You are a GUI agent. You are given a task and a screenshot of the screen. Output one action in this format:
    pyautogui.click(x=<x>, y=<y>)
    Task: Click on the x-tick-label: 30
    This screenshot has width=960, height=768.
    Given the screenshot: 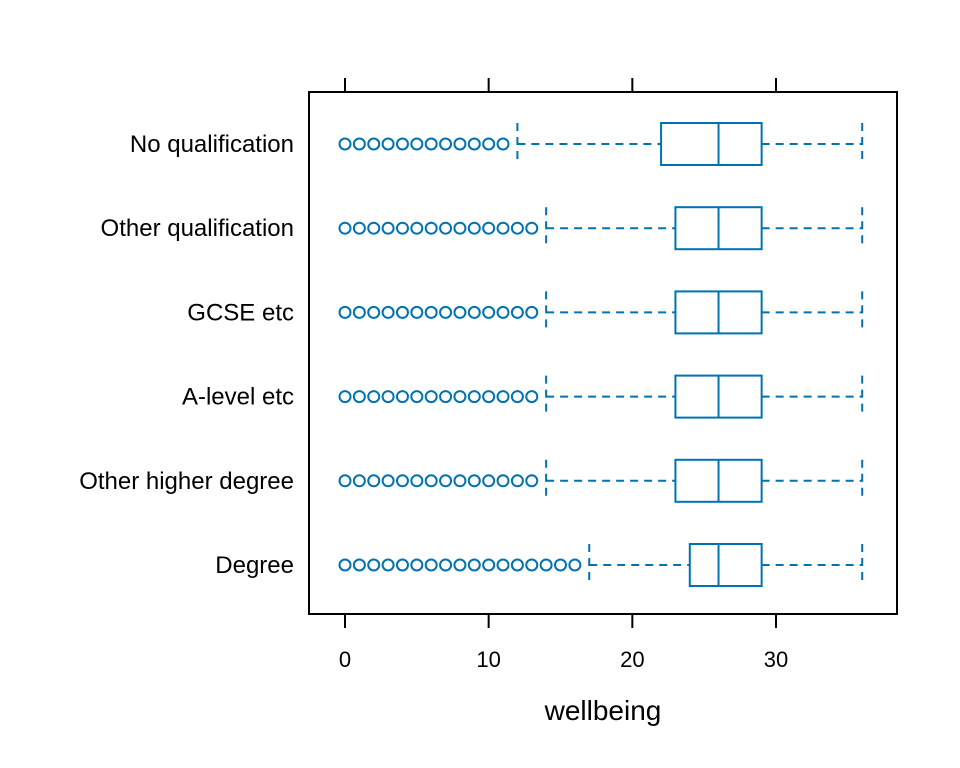 What is the action you would take?
    pyautogui.click(x=776, y=659)
    